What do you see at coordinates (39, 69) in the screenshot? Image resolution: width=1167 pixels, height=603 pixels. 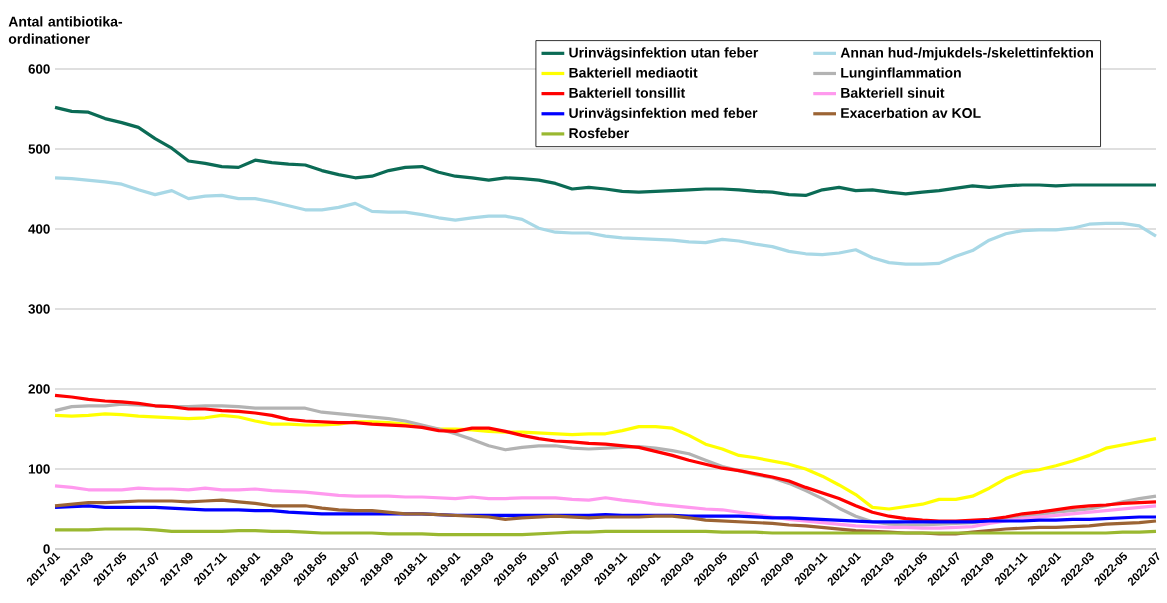 I see `y-tick-label: 600` at bounding box center [39, 69].